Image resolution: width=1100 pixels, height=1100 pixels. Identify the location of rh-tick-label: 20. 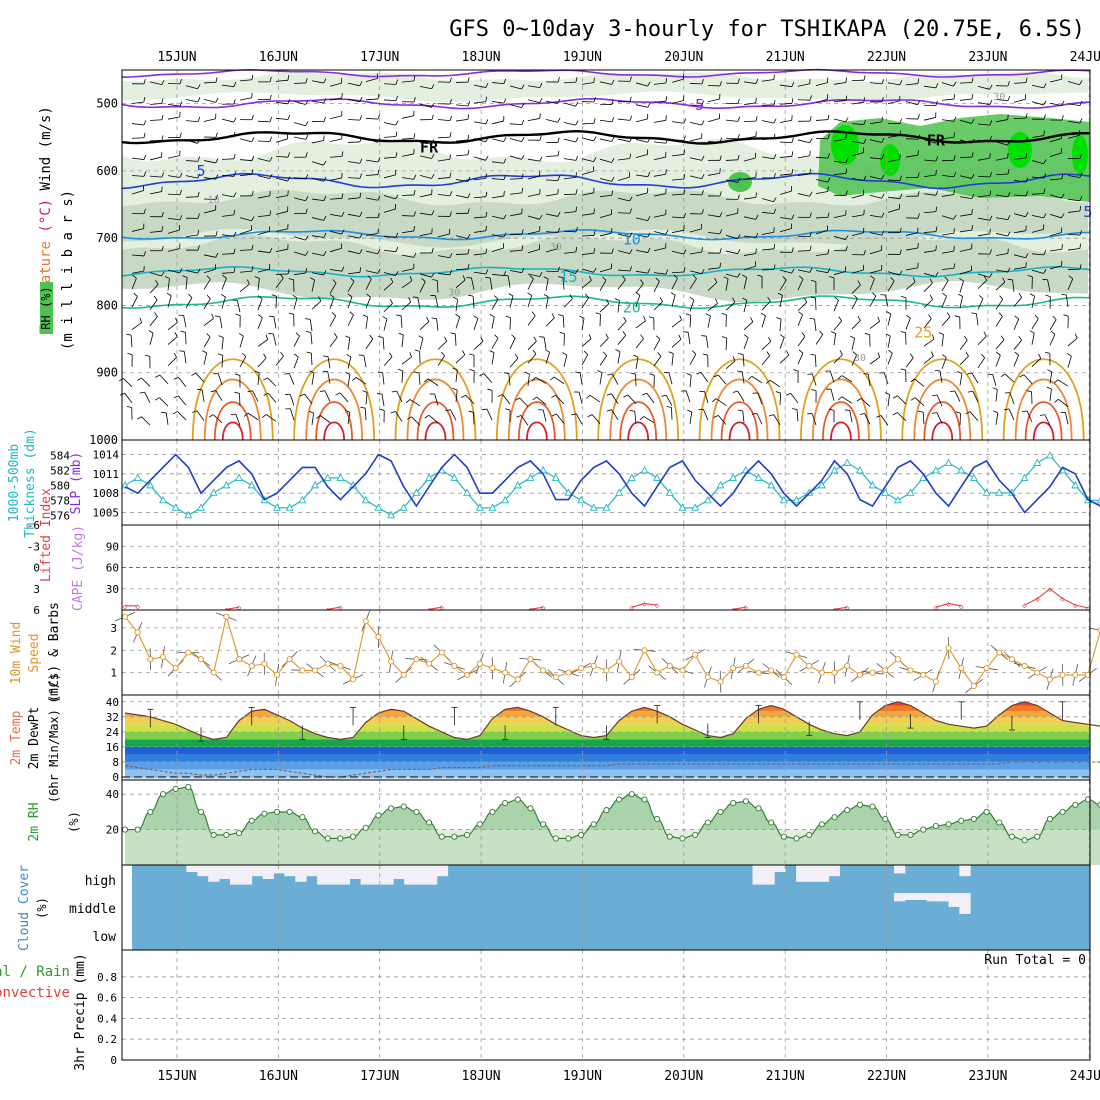
(112, 830).